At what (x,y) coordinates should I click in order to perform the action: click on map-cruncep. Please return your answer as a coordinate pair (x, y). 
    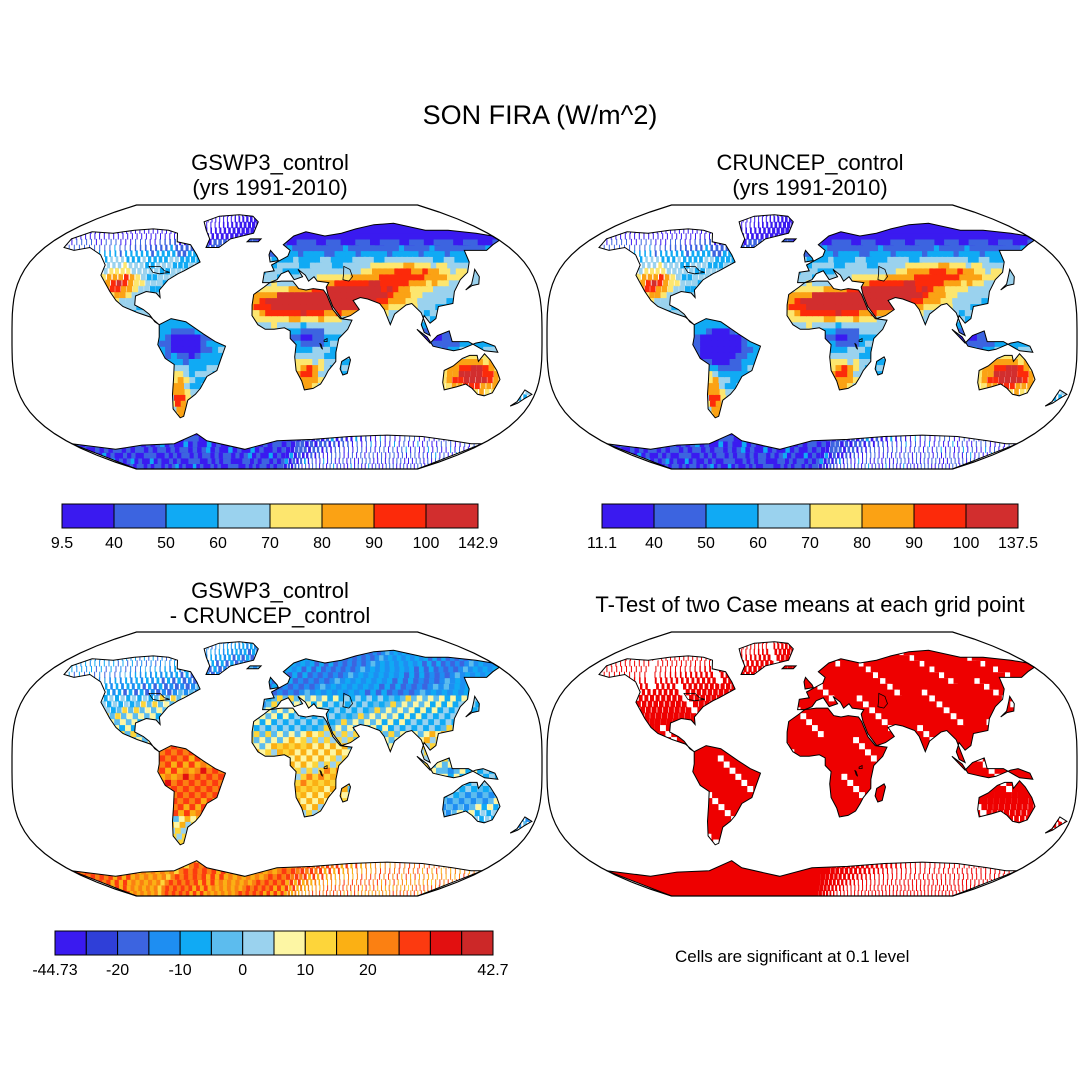
    Looking at the image, I should click on (812, 337).